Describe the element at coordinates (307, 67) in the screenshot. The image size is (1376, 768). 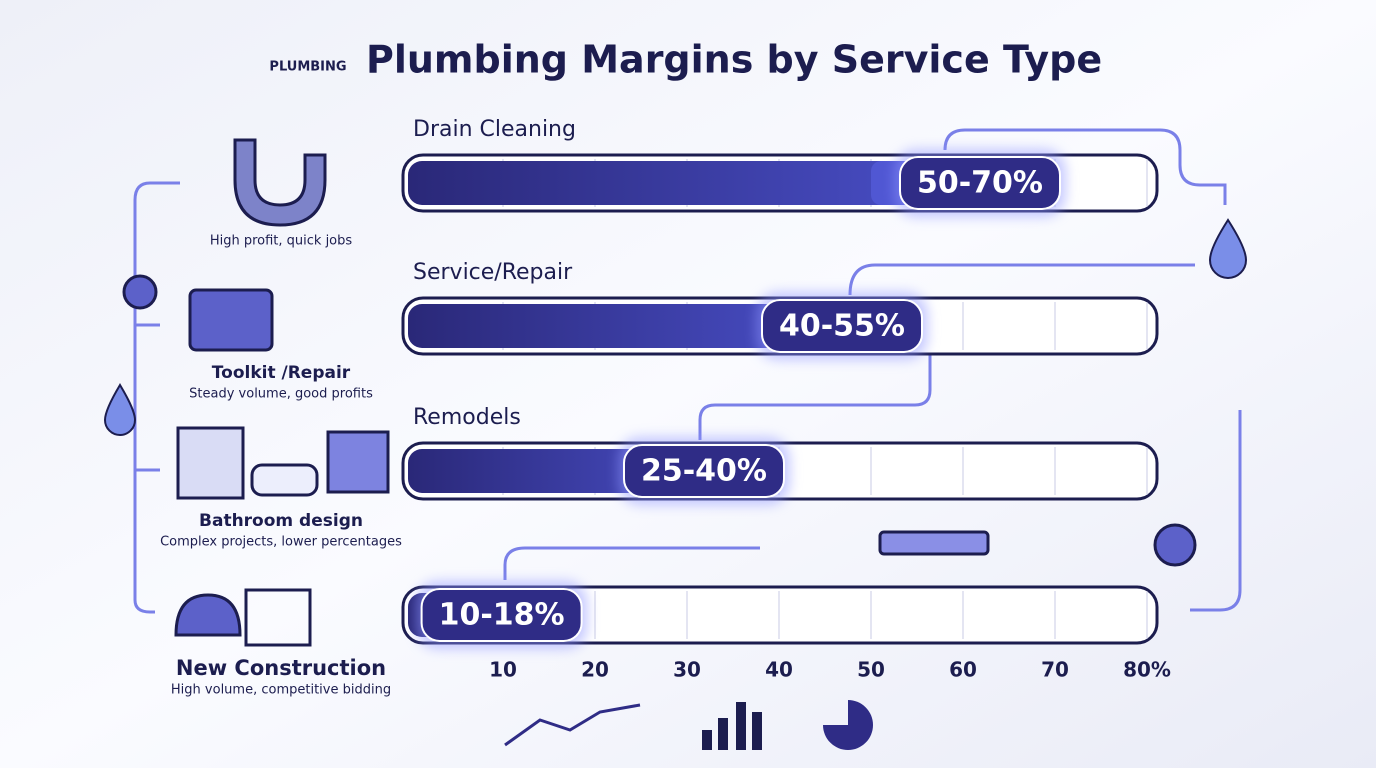
I see `logo-text: PLUMBING` at that location.